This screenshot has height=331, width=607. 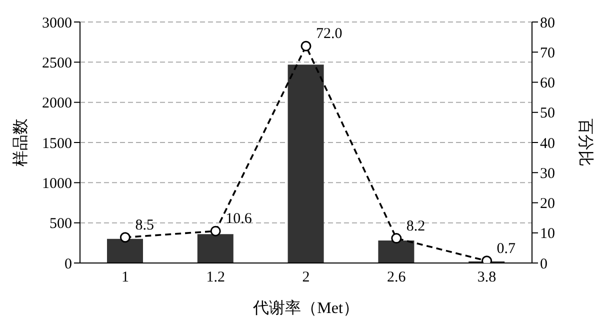 What do you see at coordinates (547, 84) in the screenshot?
I see `y2-tick-label: 60` at bounding box center [547, 84].